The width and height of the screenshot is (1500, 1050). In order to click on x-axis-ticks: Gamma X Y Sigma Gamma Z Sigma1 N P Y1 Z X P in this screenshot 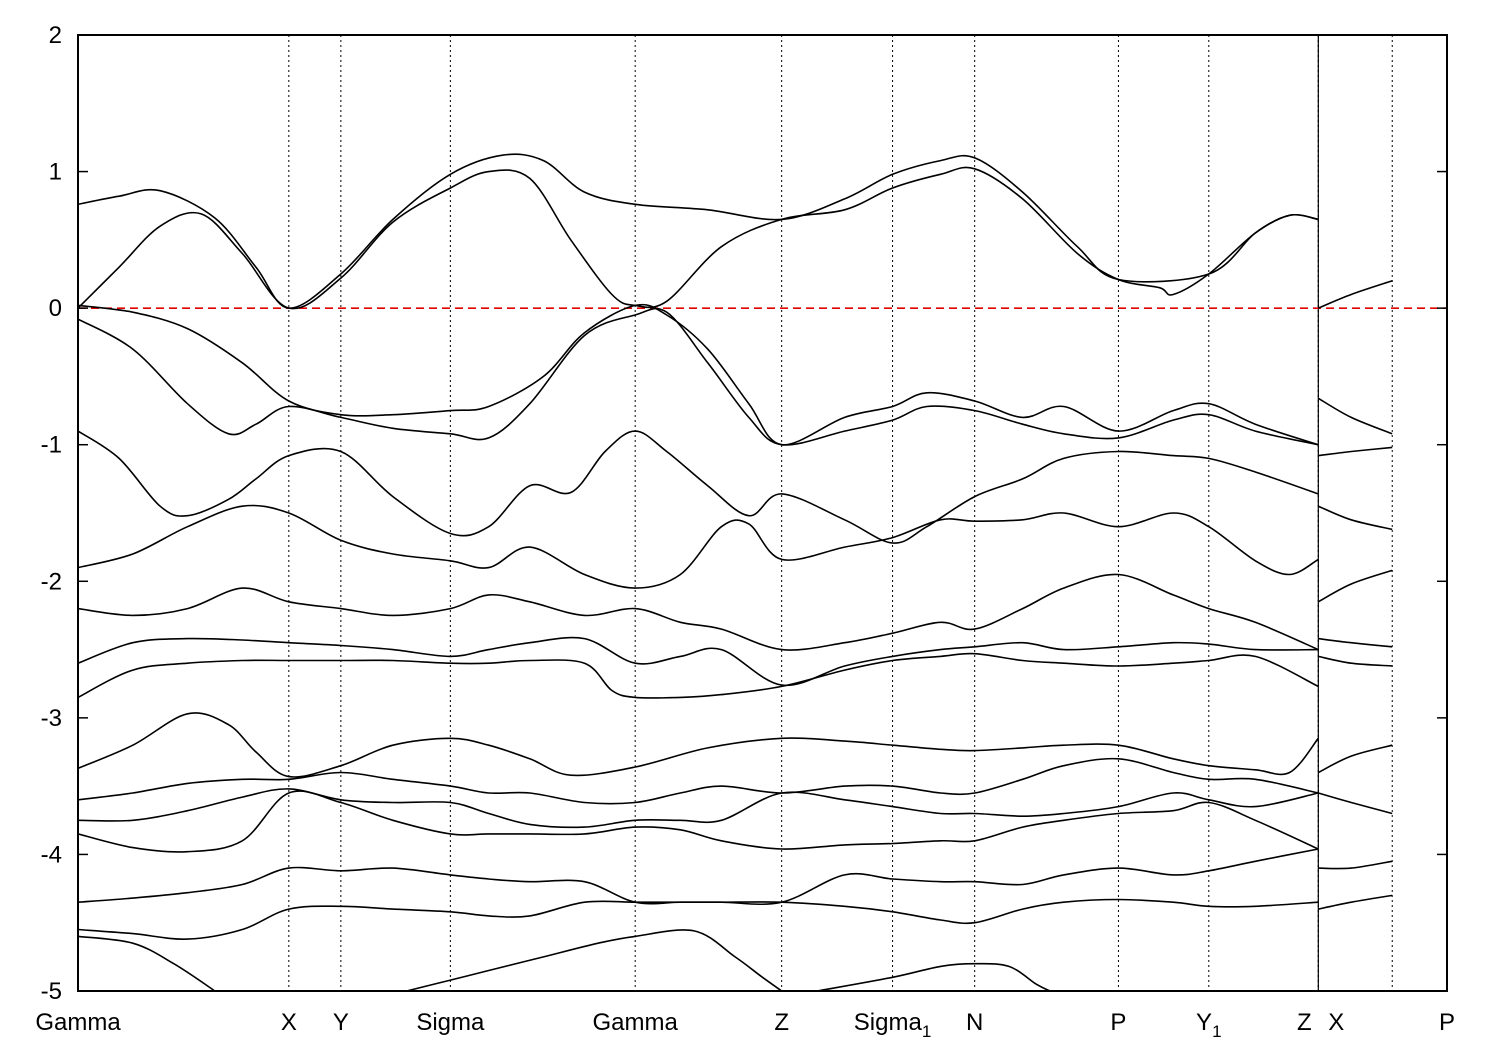, I will do `click(745, 1025)`.